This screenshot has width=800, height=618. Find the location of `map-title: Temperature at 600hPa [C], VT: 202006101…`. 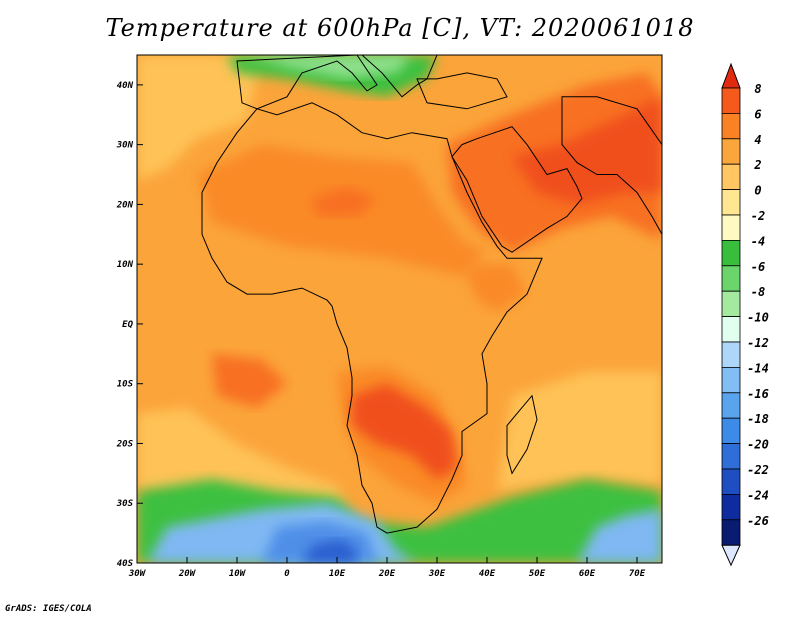

map-title: Temperature at 600hPa [C], VT: 202006101… is located at coordinates (400, 28).